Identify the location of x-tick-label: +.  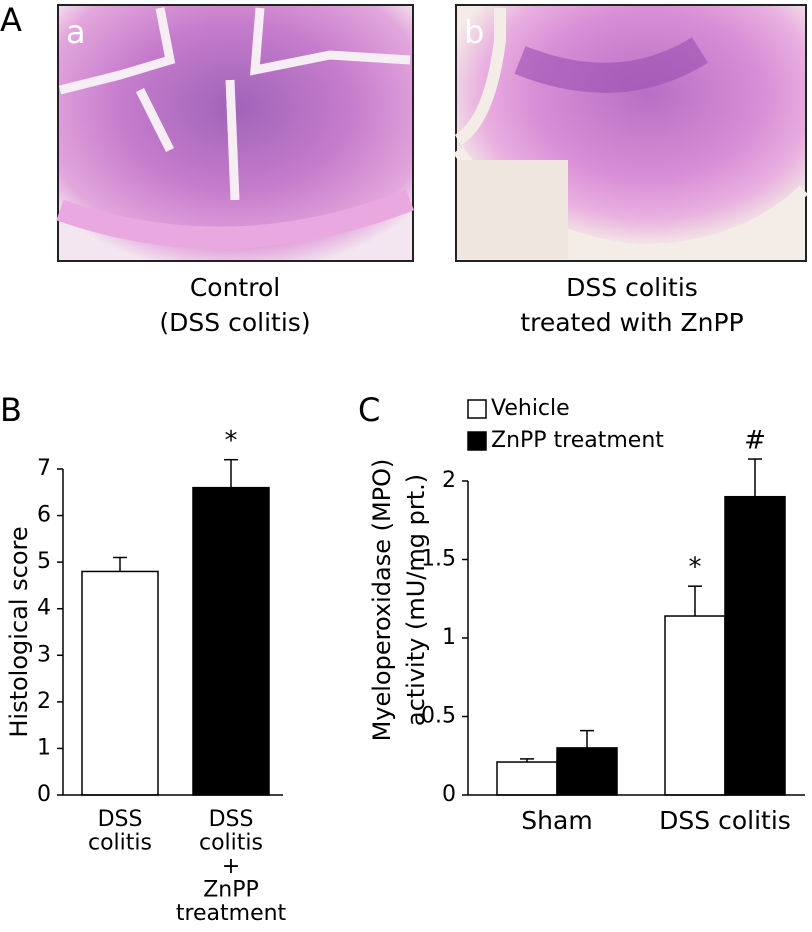
(231, 866).